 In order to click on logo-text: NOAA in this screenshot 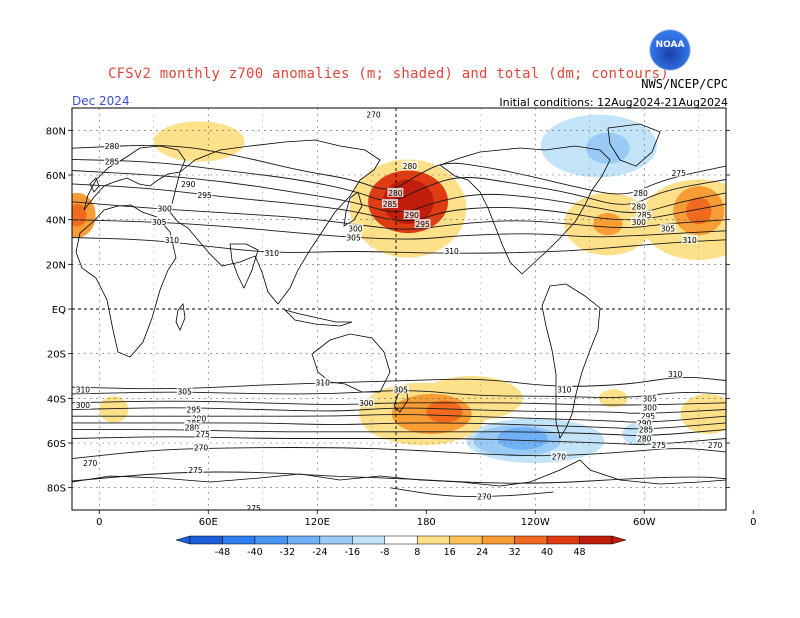, I will do `click(670, 45)`.